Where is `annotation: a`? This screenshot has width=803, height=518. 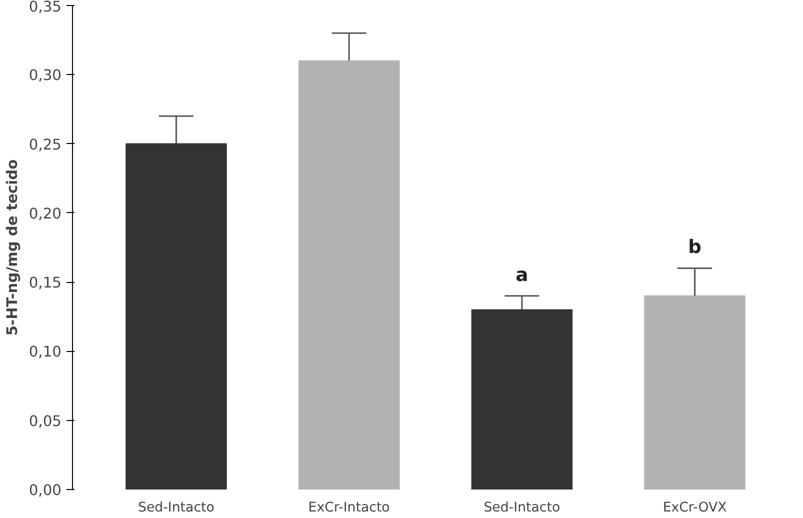 annotation: a is located at coordinates (522, 275).